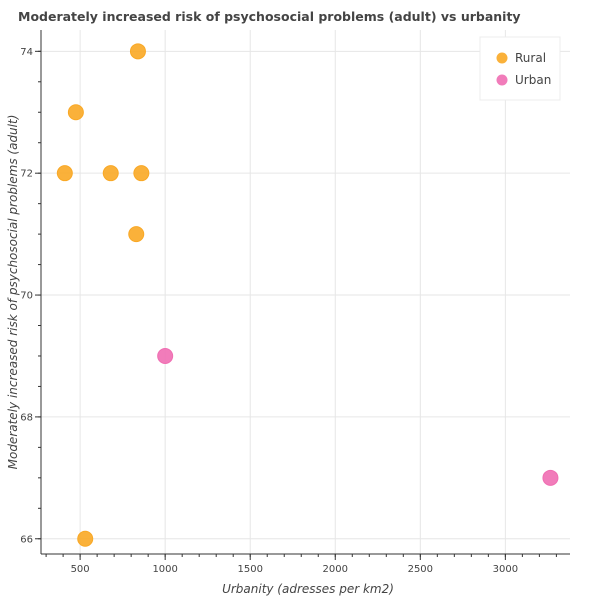  I want to click on x-tick-label: 500, so click(80, 569).